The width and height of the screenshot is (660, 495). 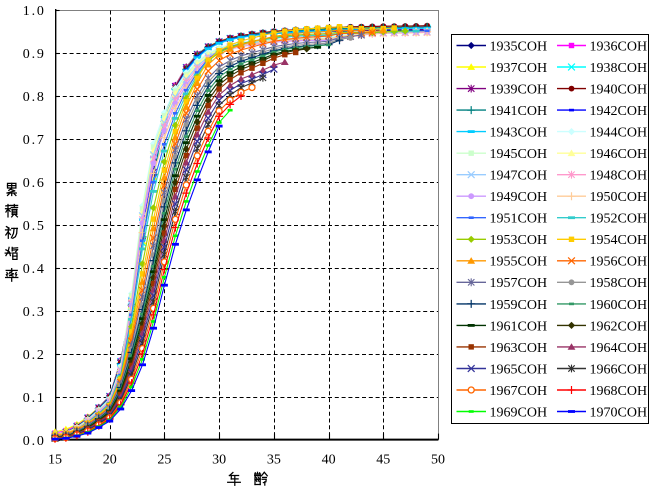 I want to click on svg-text: 1954COH, so click(x=619, y=240).